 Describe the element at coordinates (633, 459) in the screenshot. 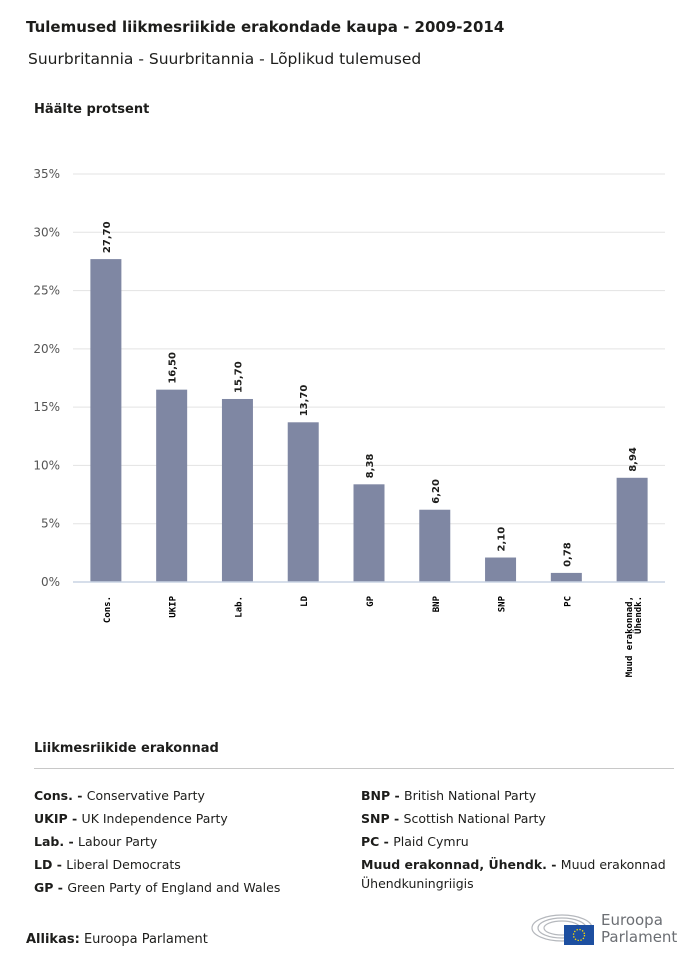

I see `data-label: 8,94` at that location.